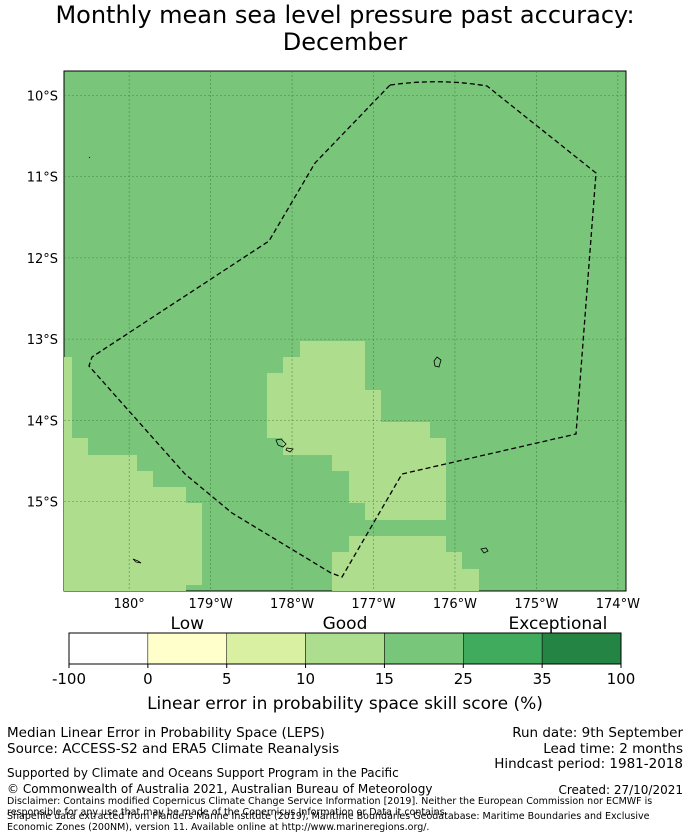 This screenshot has height=839, width=690. What do you see at coordinates (345, 624) in the screenshot?
I see `colorbar-category: Good` at bounding box center [345, 624].